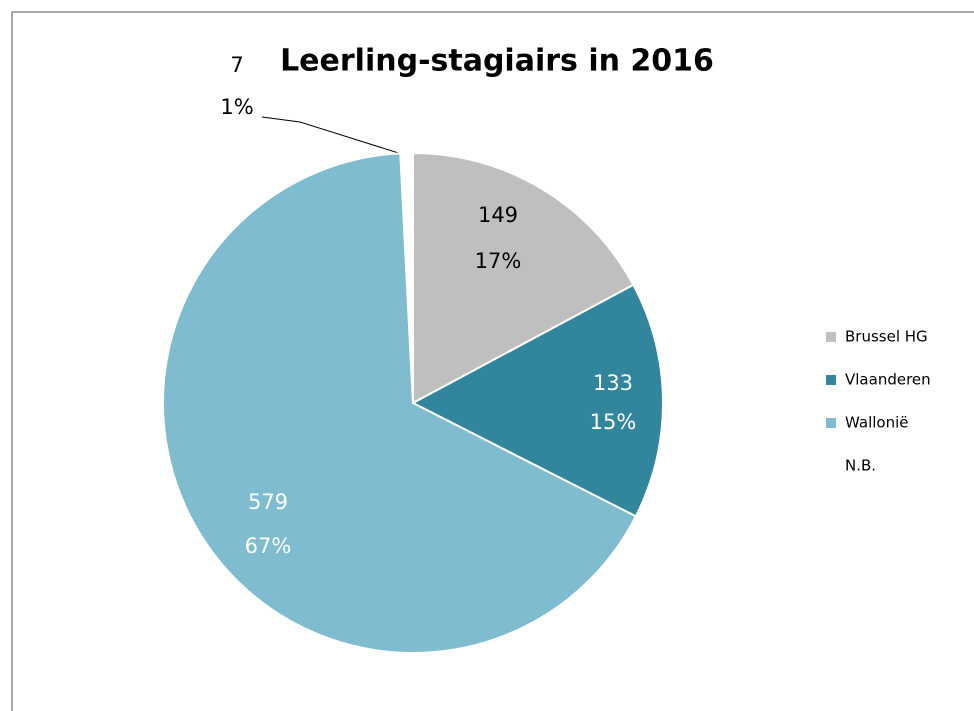 The height and width of the screenshot is (711, 974). I want to click on value-label: 7, so click(236, 65).